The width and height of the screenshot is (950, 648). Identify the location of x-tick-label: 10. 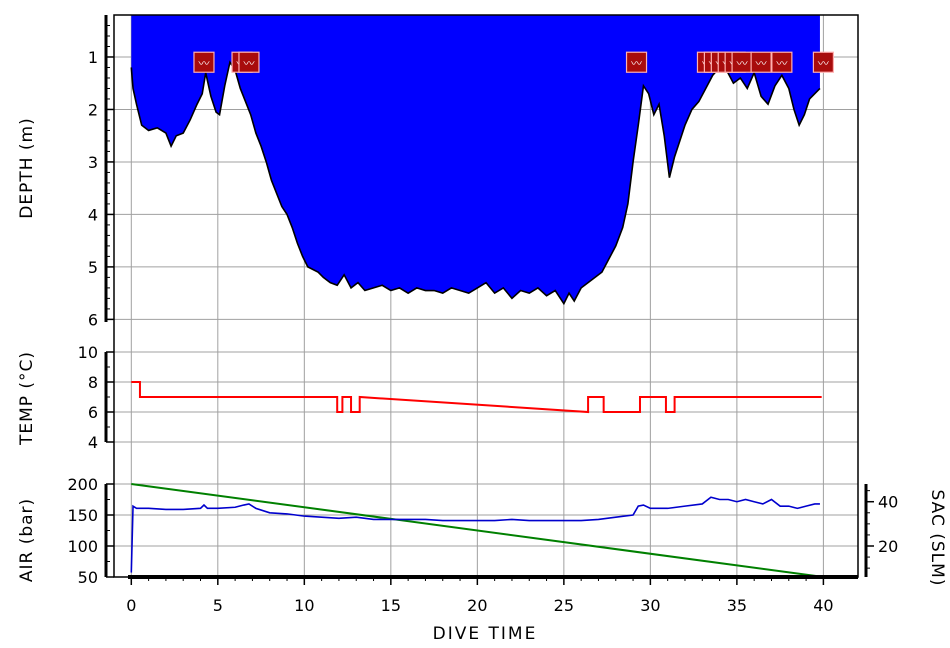
(304, 605).